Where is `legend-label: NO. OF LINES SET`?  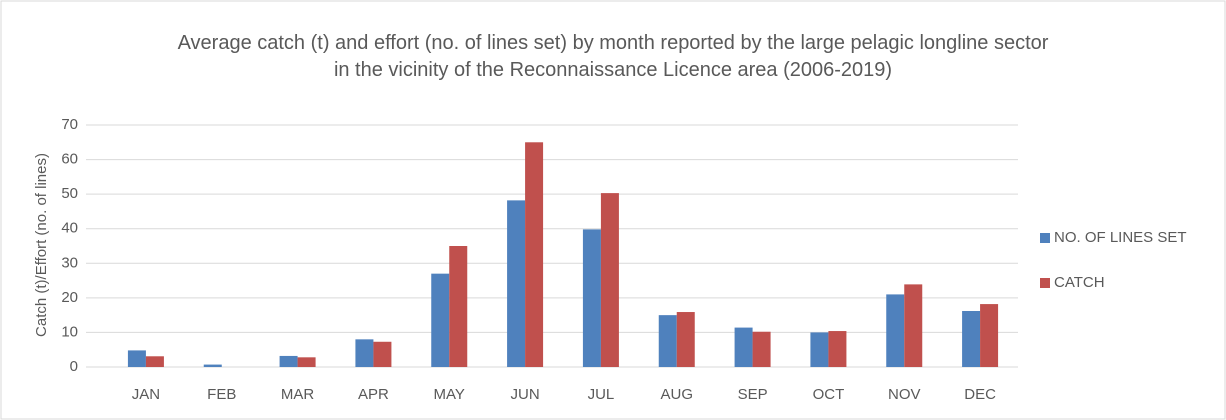
legend-label: NO. OF LINES SET is located at coordinates (1120, 237).